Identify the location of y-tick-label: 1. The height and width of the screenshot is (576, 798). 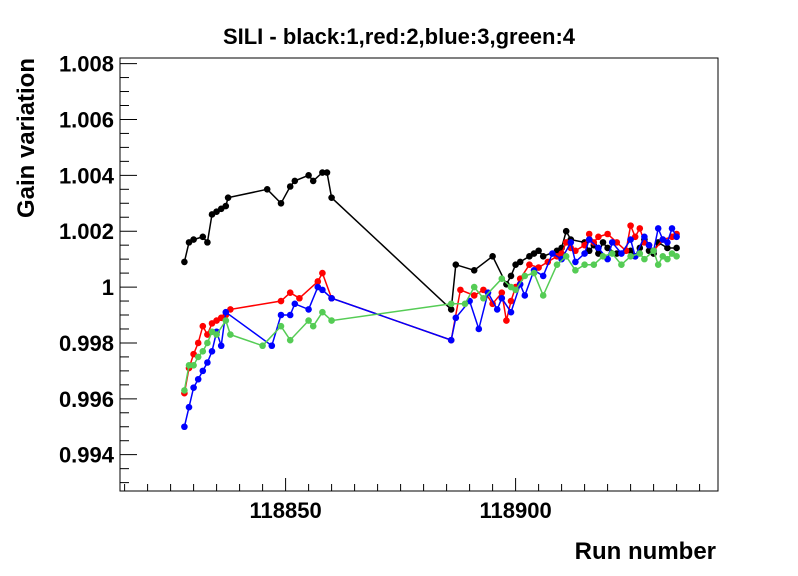
(108, 287).